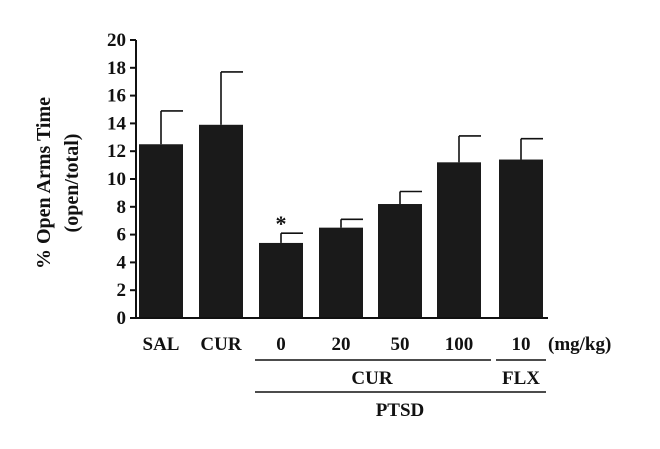  Describe the element at coordinates (116, 68) in the screenshot. I see `y-tick-label: 18` at that location.